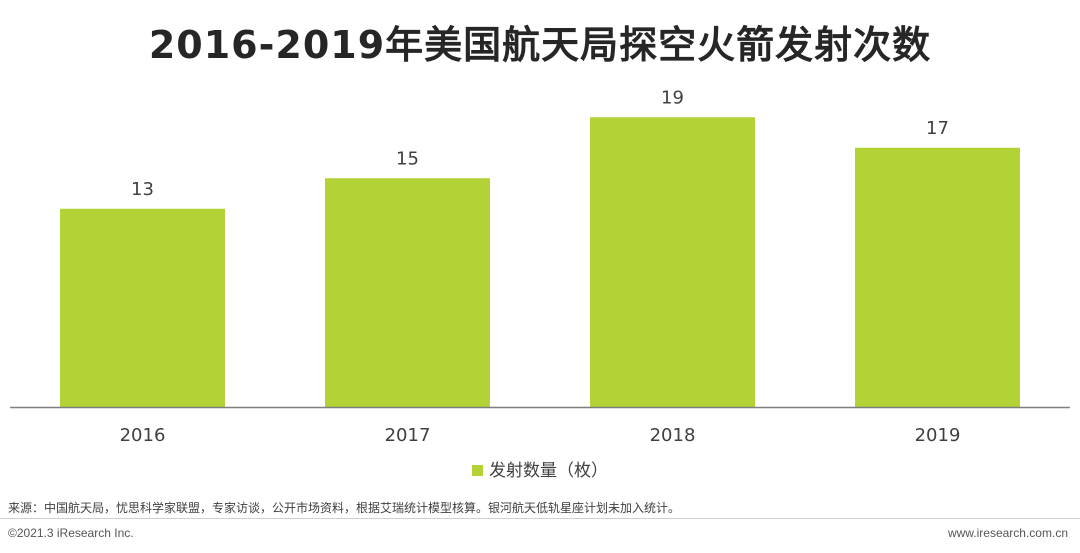 The height and width of the screenshot is (553, 1080). I want to click on website-link: www.iresearch.com.cn, so click(1007, 533).